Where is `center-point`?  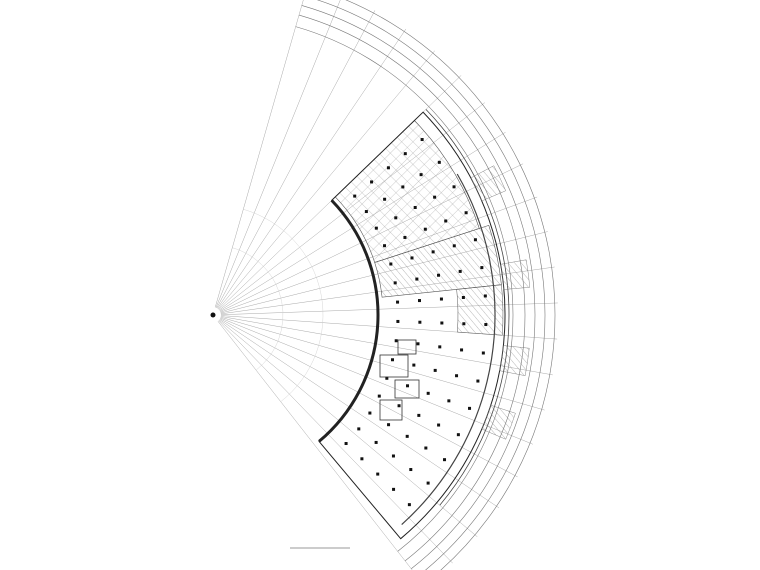 center-point is located at coordinates (213, 315).